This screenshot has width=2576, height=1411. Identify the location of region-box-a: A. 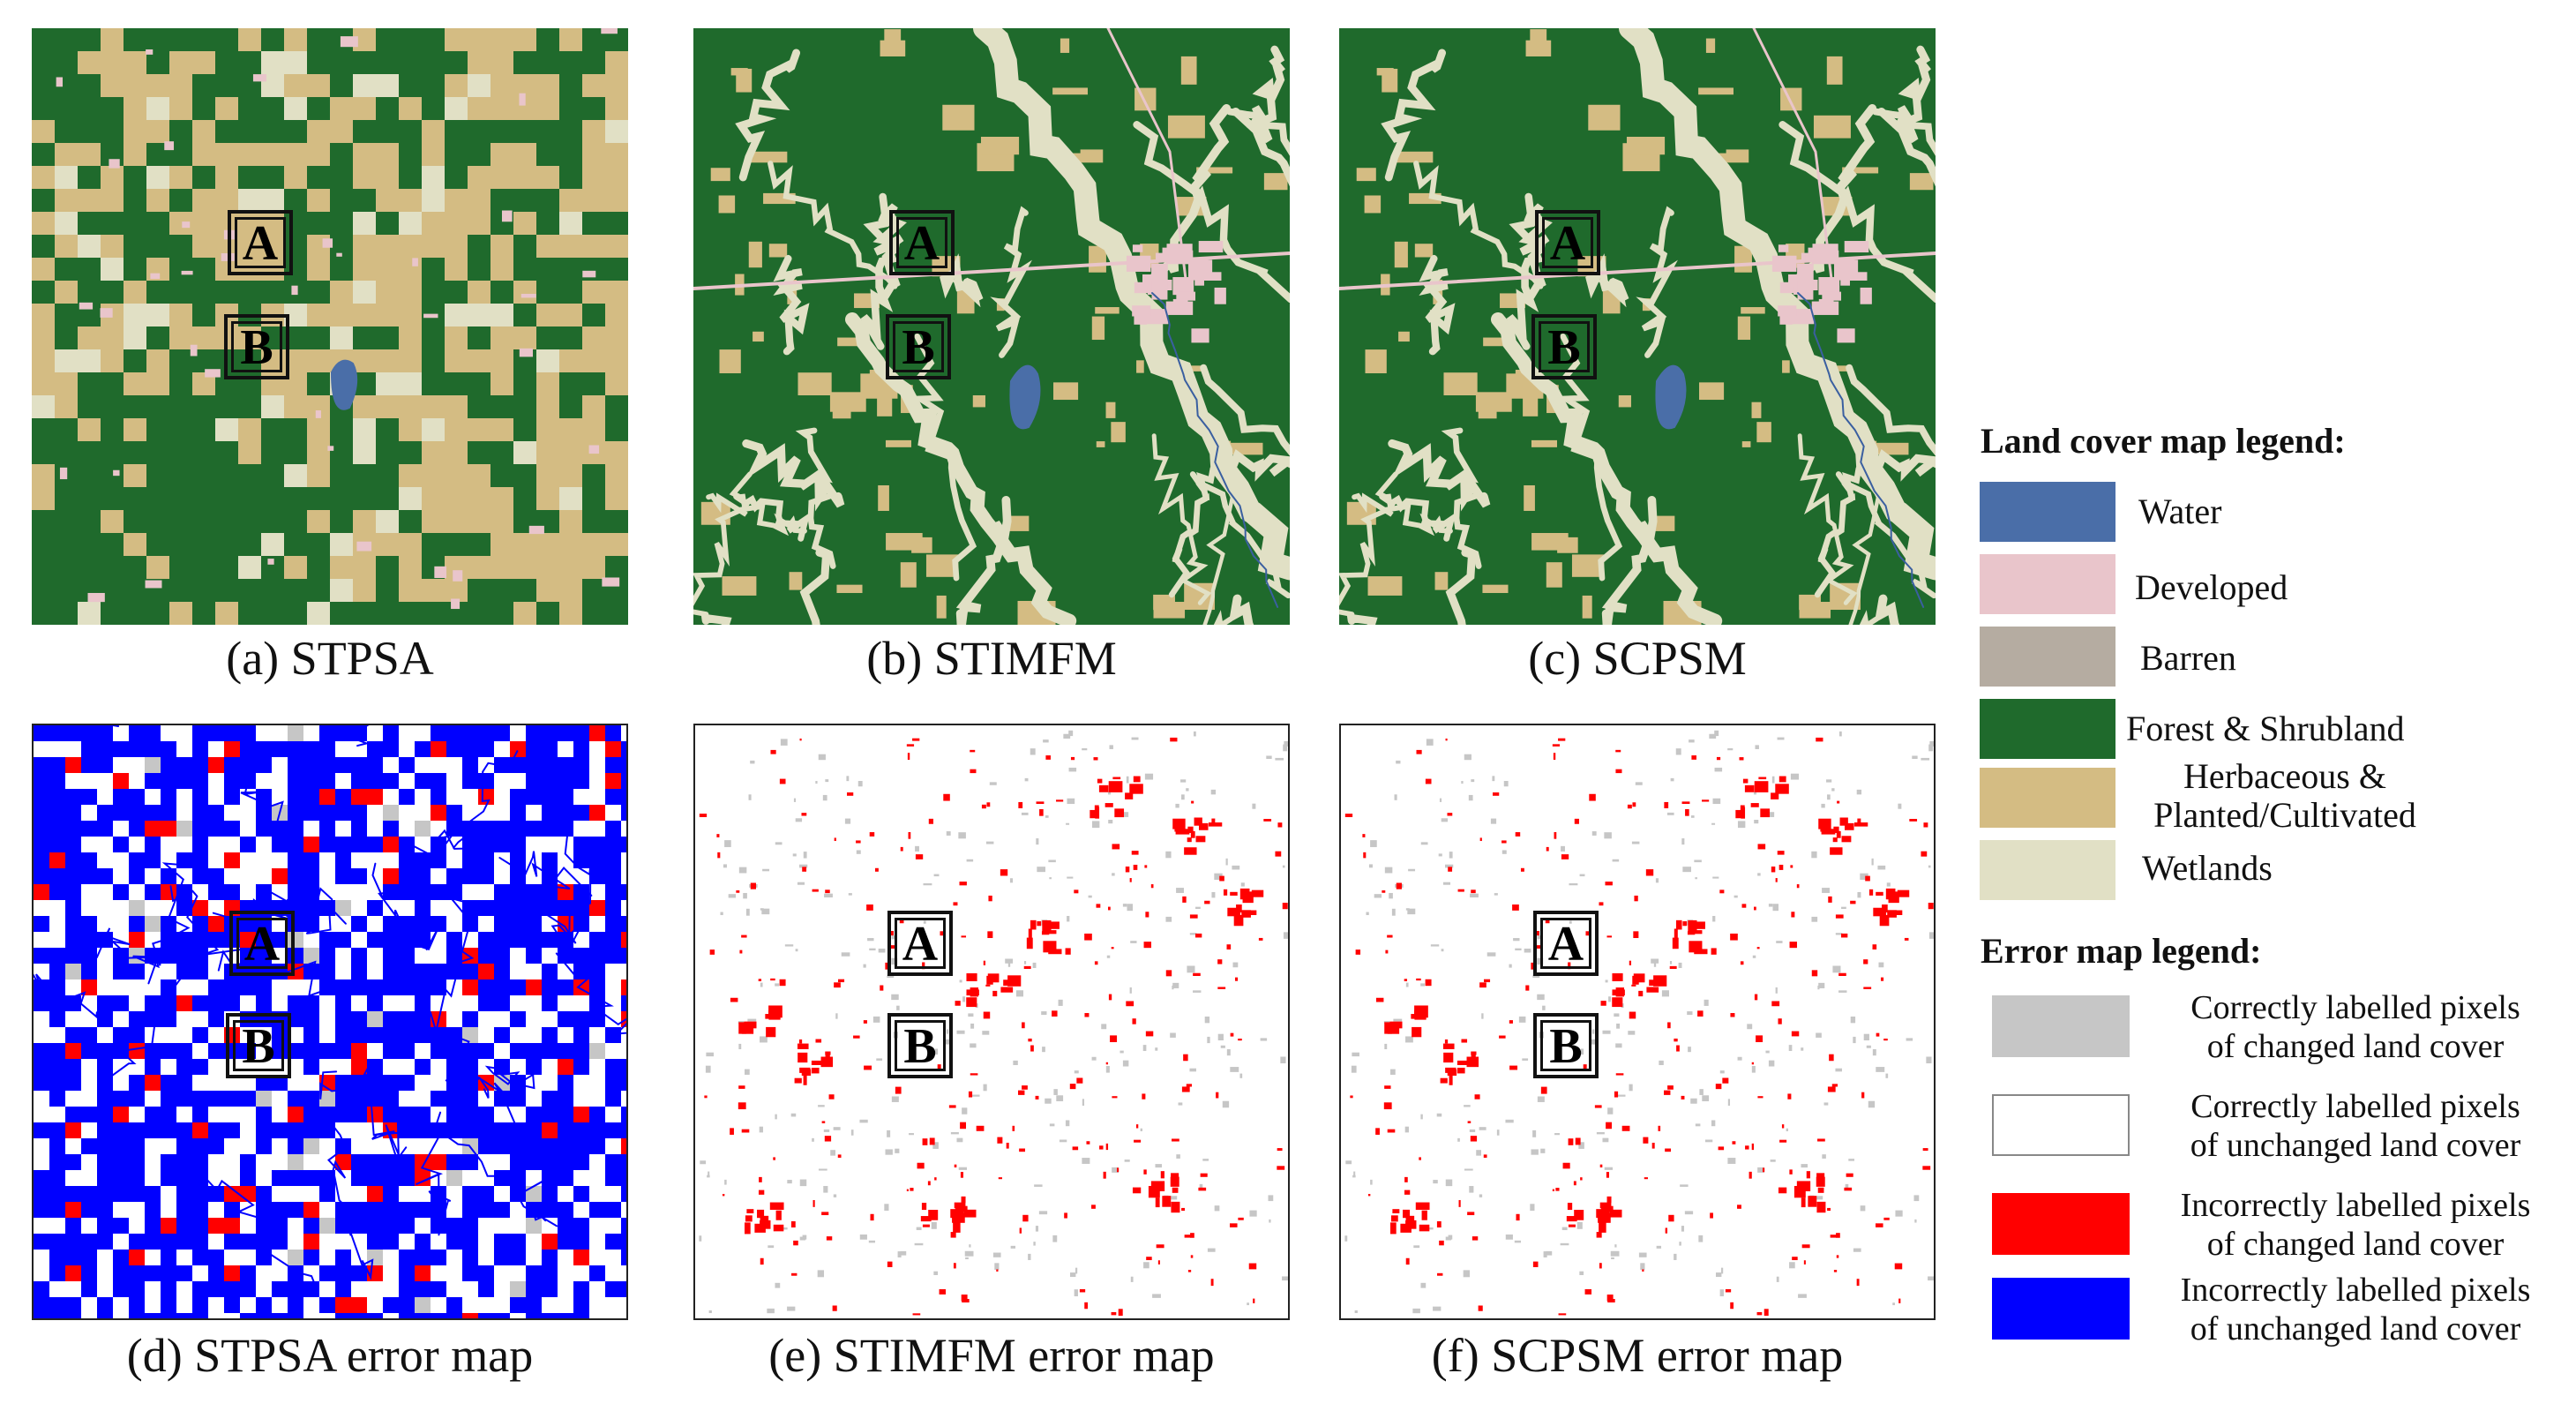
(262, 943).